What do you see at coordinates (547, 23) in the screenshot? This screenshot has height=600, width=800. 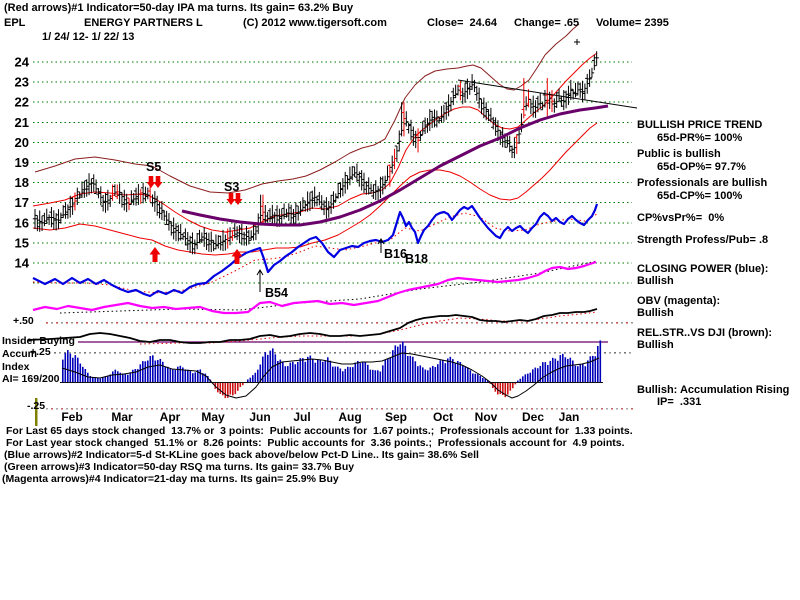 I see `change-value: Change= .65` at bounding box center [547, 23].